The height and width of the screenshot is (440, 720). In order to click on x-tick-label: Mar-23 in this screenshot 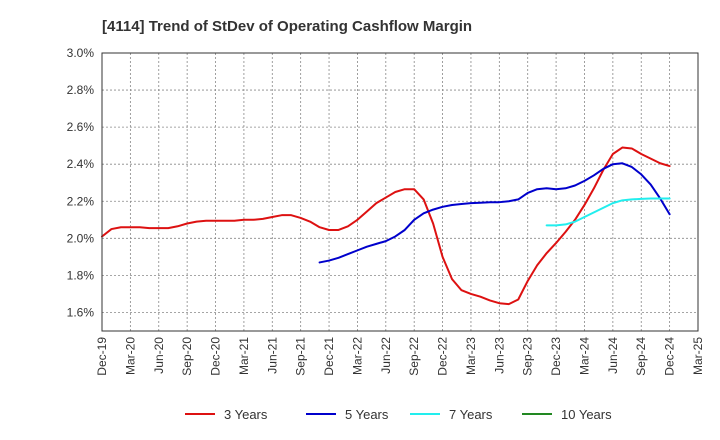, I will do `click(471, 356)`.